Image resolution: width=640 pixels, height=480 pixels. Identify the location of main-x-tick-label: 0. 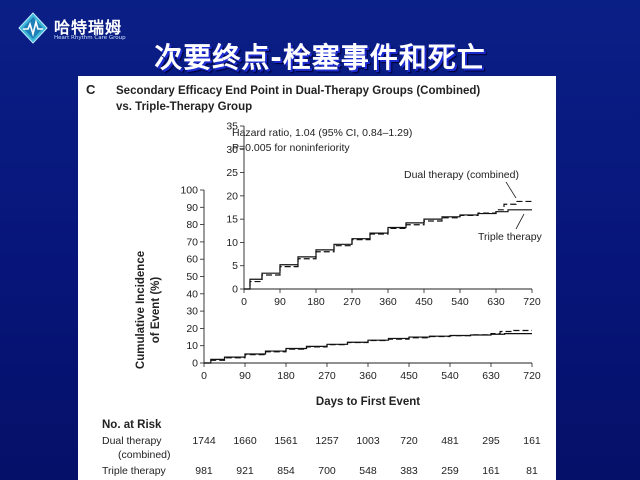
(204, 376).